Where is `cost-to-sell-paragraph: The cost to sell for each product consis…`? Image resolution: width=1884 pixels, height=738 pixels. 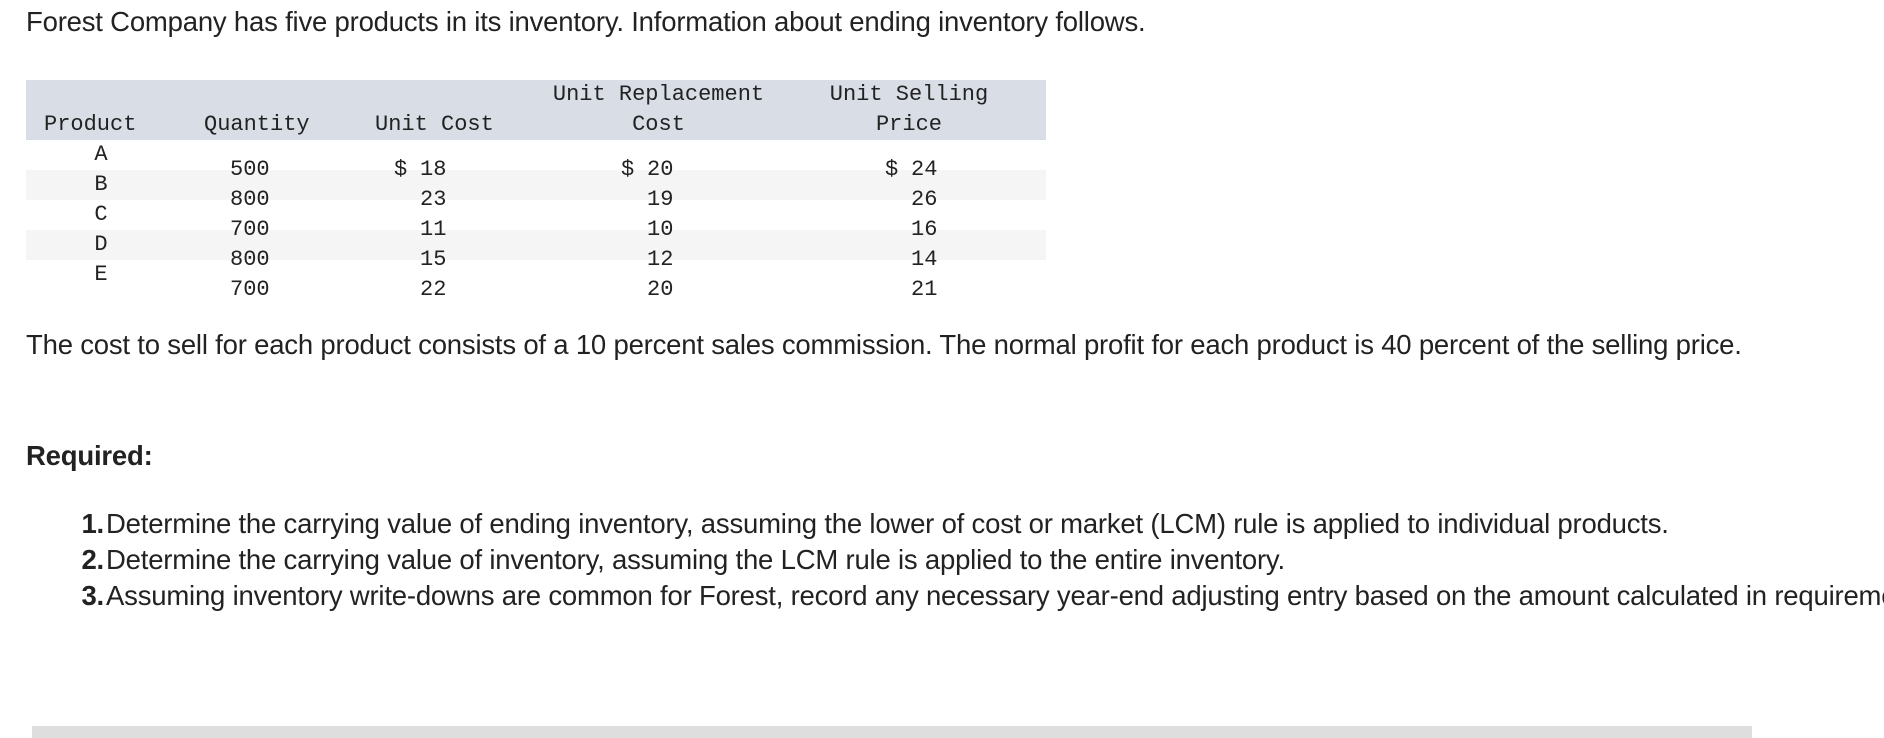
cost-to-sell-paragraph: The cost to sell for each product consis… is located at coordinates (884, 344).